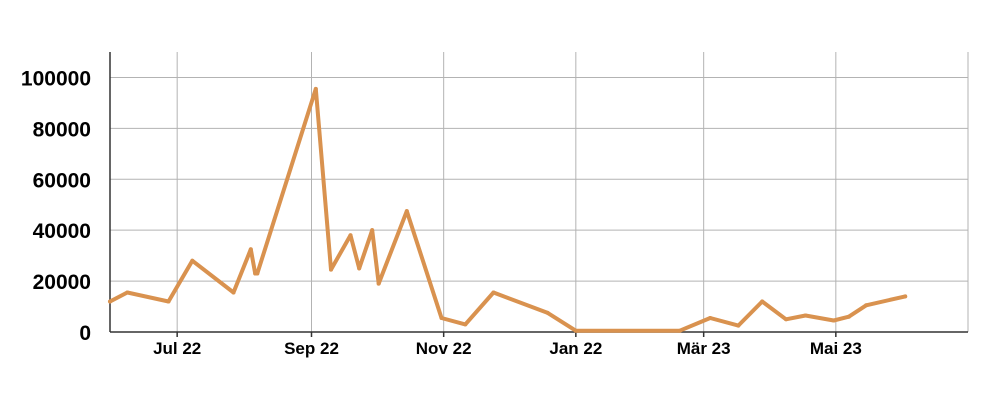  What do you see at coordinates (311, 348) in the screenshot?
I see `x-tick-label: Sep 22` at bounding box center [311, 348].